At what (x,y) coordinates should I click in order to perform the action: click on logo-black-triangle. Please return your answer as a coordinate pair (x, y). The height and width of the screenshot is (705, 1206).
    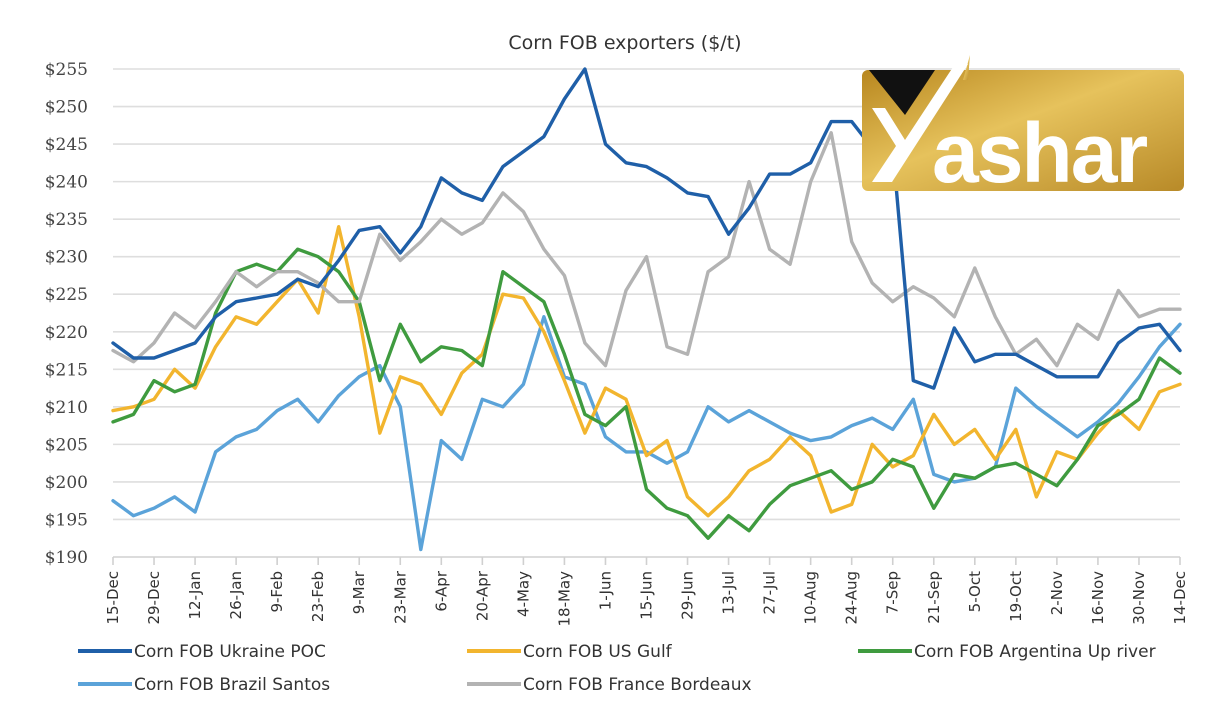
    Looking at the image, I should click on (902, 92).